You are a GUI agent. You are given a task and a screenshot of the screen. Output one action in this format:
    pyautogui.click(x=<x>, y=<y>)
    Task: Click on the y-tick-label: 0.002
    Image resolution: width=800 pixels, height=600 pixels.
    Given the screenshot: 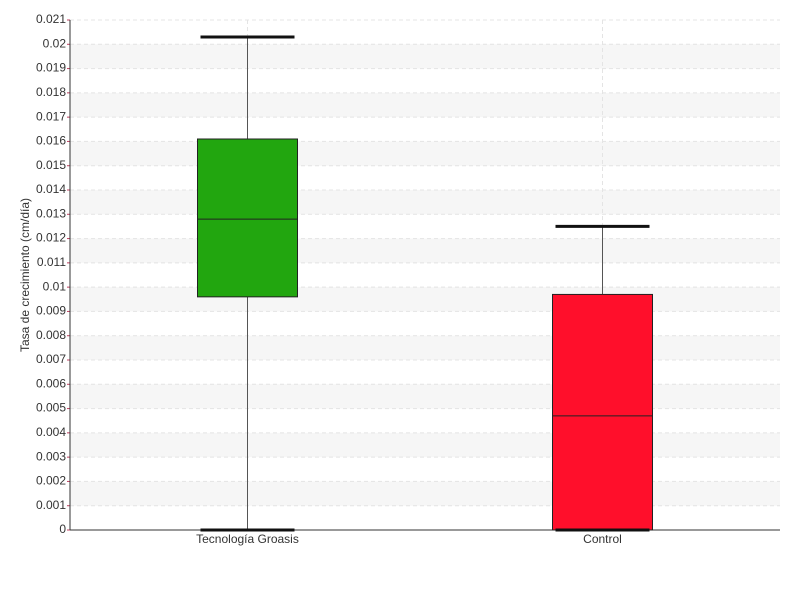 What is the action you would take?
    pyautogui.click(x=51, y=481)
    